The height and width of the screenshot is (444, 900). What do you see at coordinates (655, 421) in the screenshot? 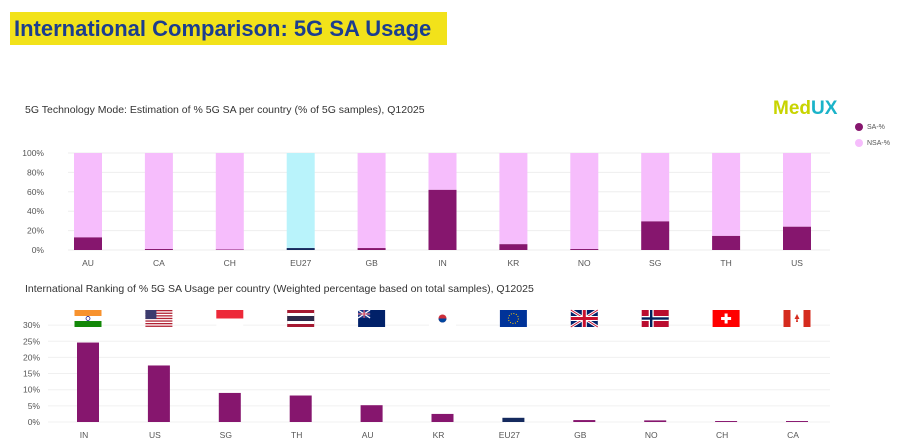
I see `bar-NO` at bounding box center [655, 421].